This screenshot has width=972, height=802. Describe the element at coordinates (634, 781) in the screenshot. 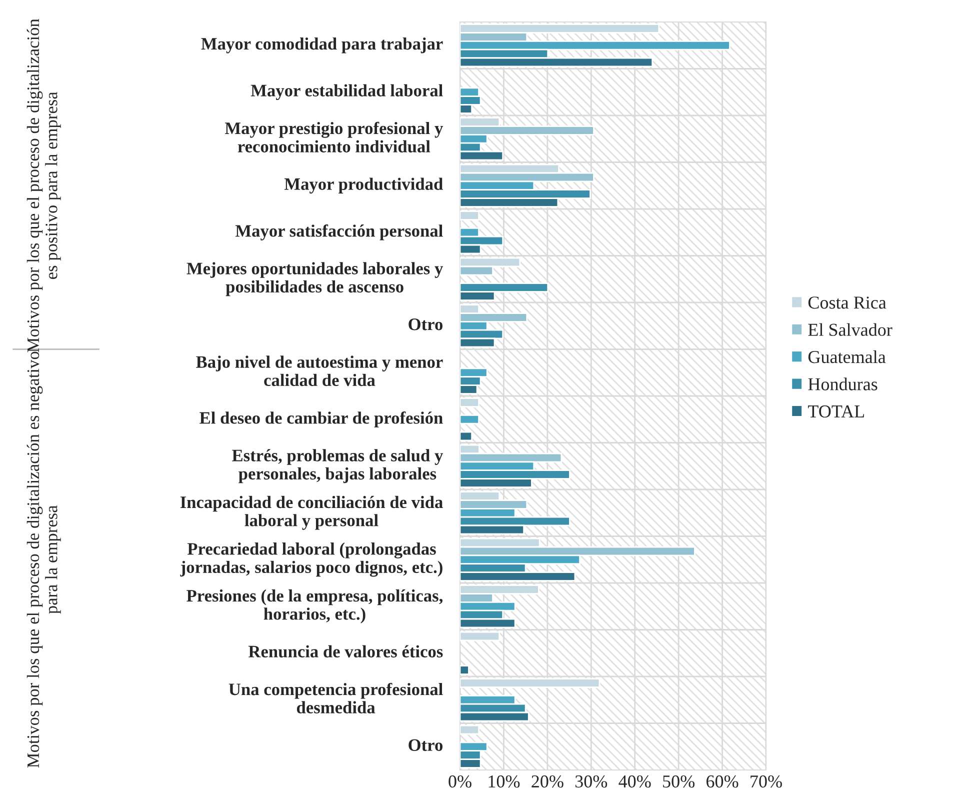

I see `x-tick-label: 40%` at that location.